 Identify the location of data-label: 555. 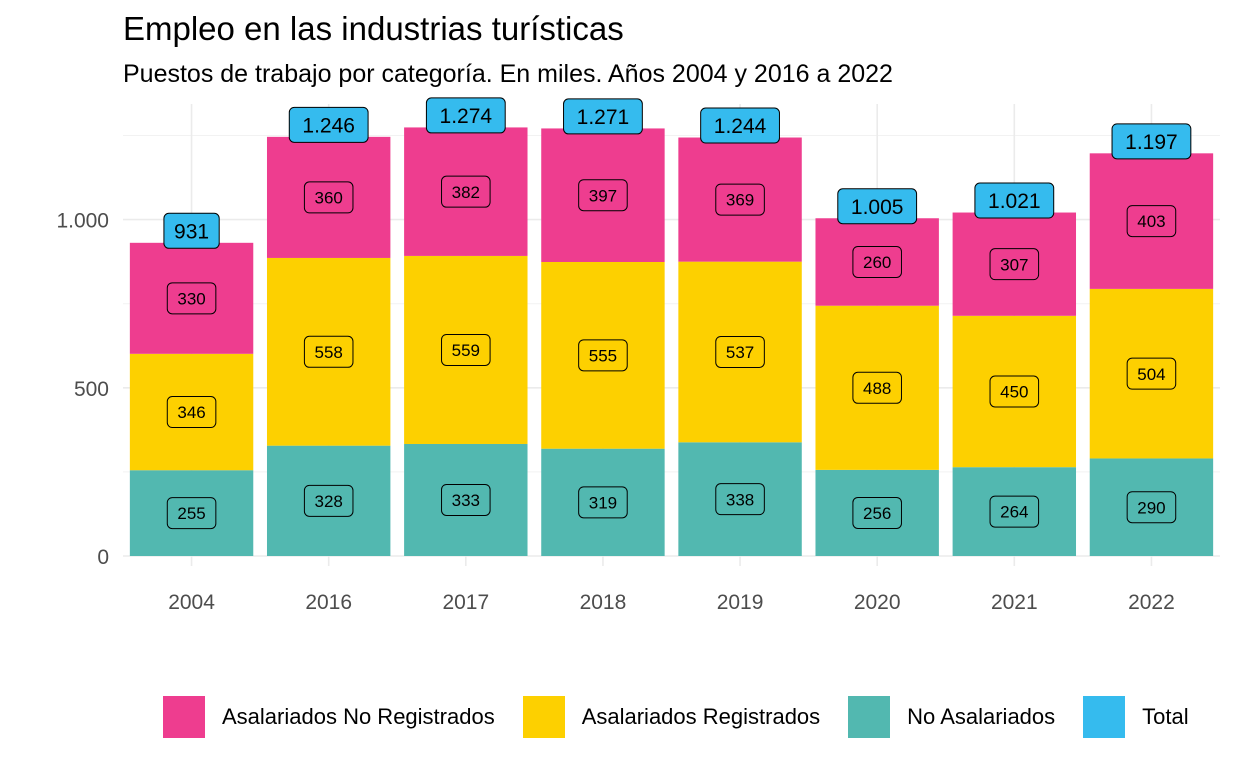
(603, 355).